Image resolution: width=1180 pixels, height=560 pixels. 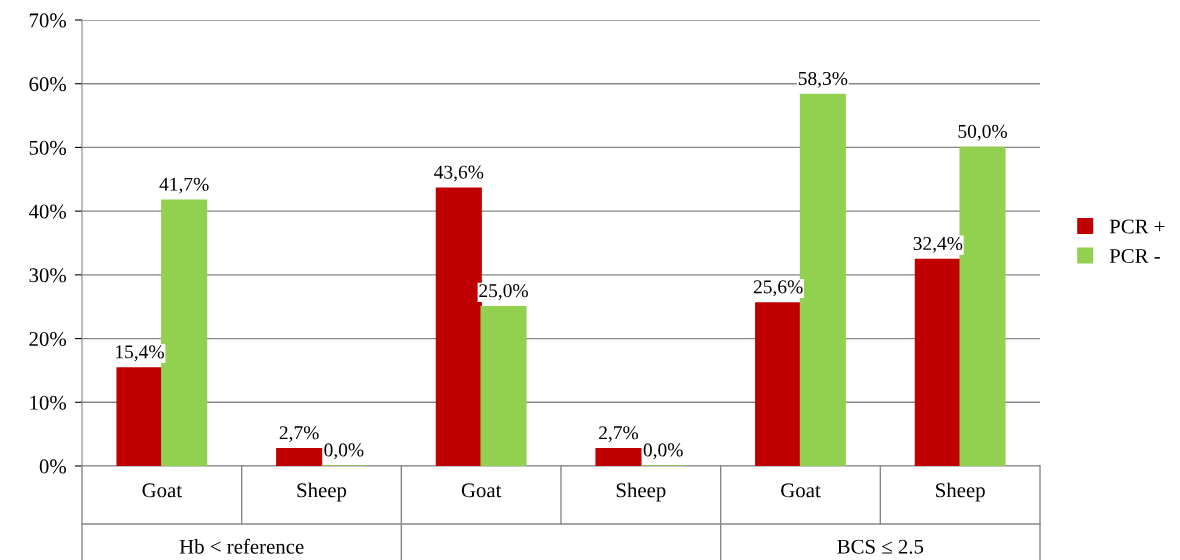 What do you see at coordinates (1137, 226) in the screenshot?
I see `legend-label: PCR +` at bounding box center [1137, 226].